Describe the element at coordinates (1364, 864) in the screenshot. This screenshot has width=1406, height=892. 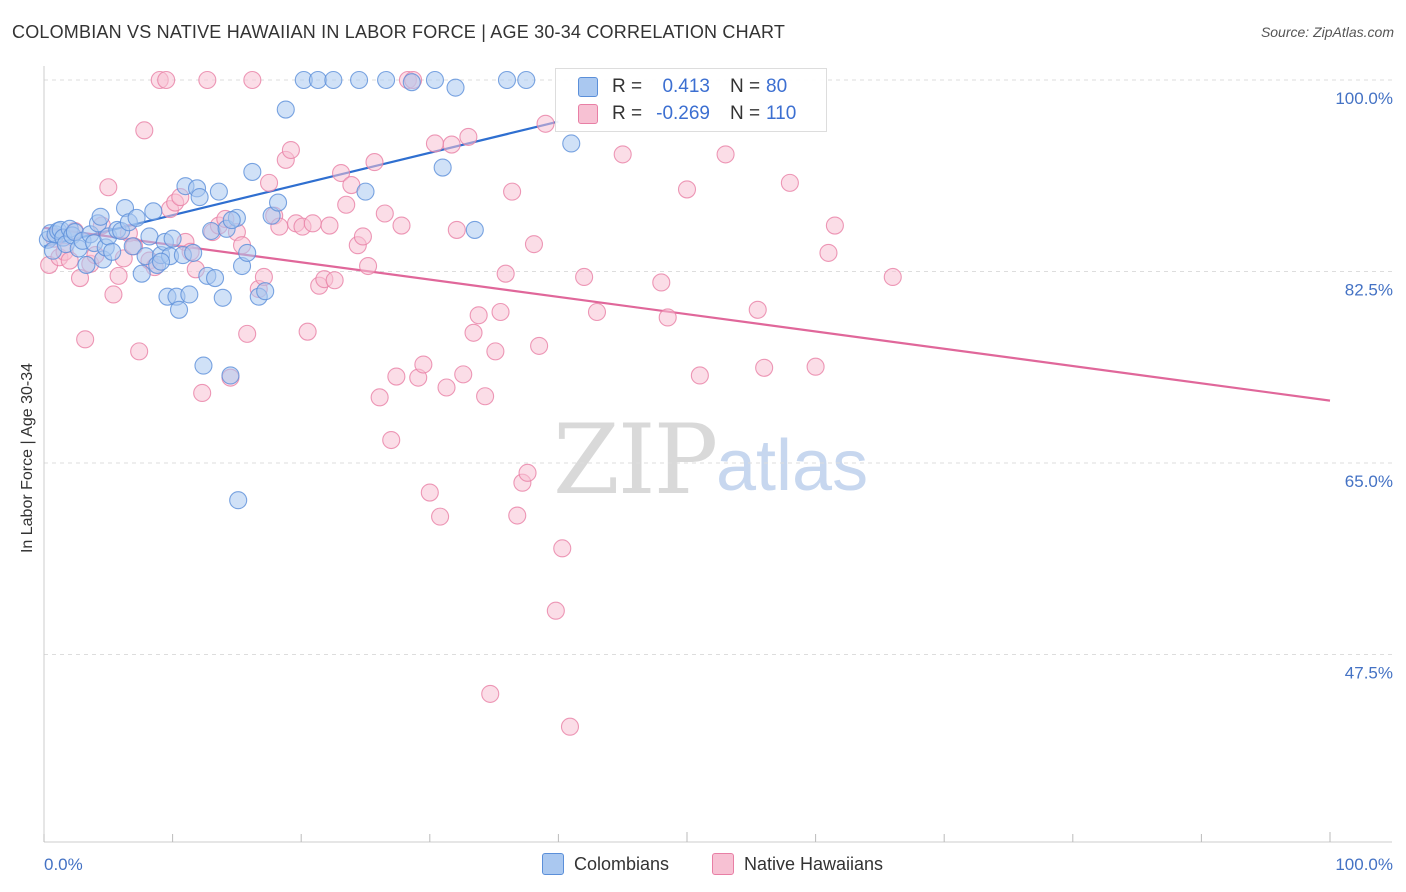
I see `x-tick-label: 100.0%` at that location.